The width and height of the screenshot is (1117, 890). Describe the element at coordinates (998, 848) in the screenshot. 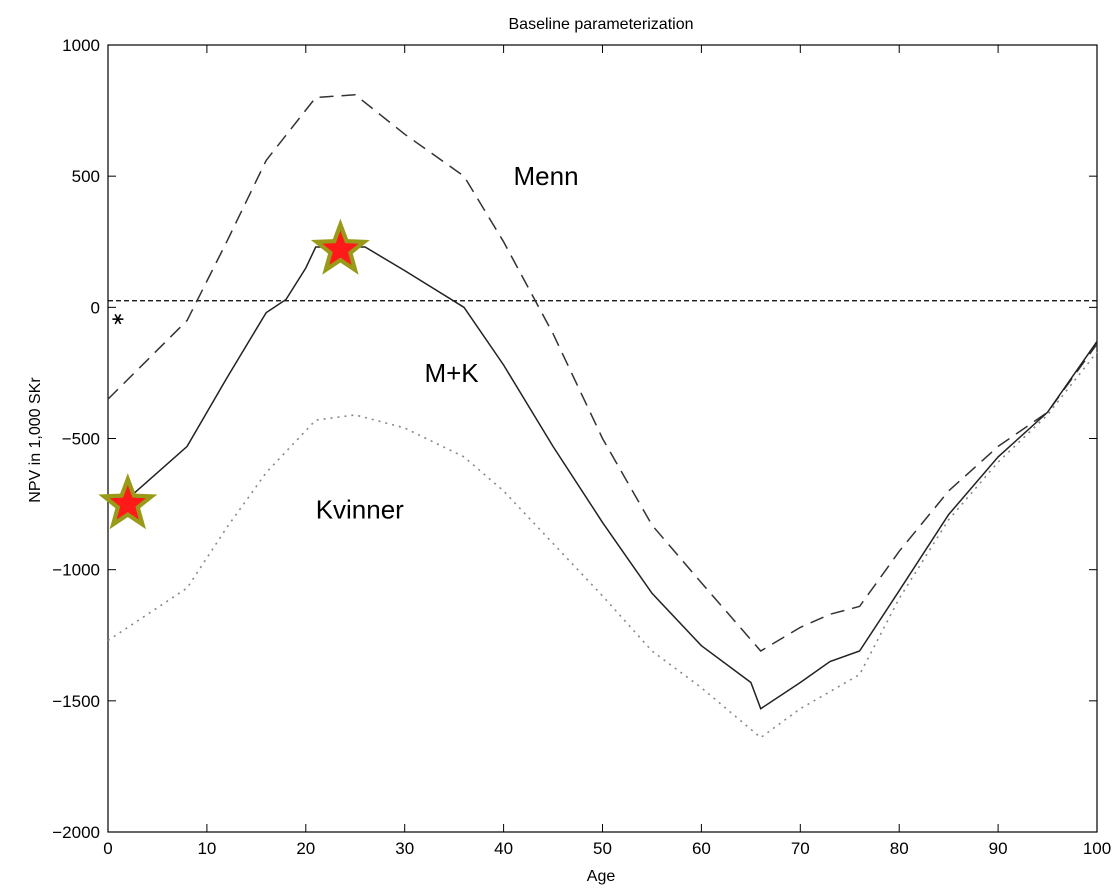

I see `x-tick-label: 90` at that location.